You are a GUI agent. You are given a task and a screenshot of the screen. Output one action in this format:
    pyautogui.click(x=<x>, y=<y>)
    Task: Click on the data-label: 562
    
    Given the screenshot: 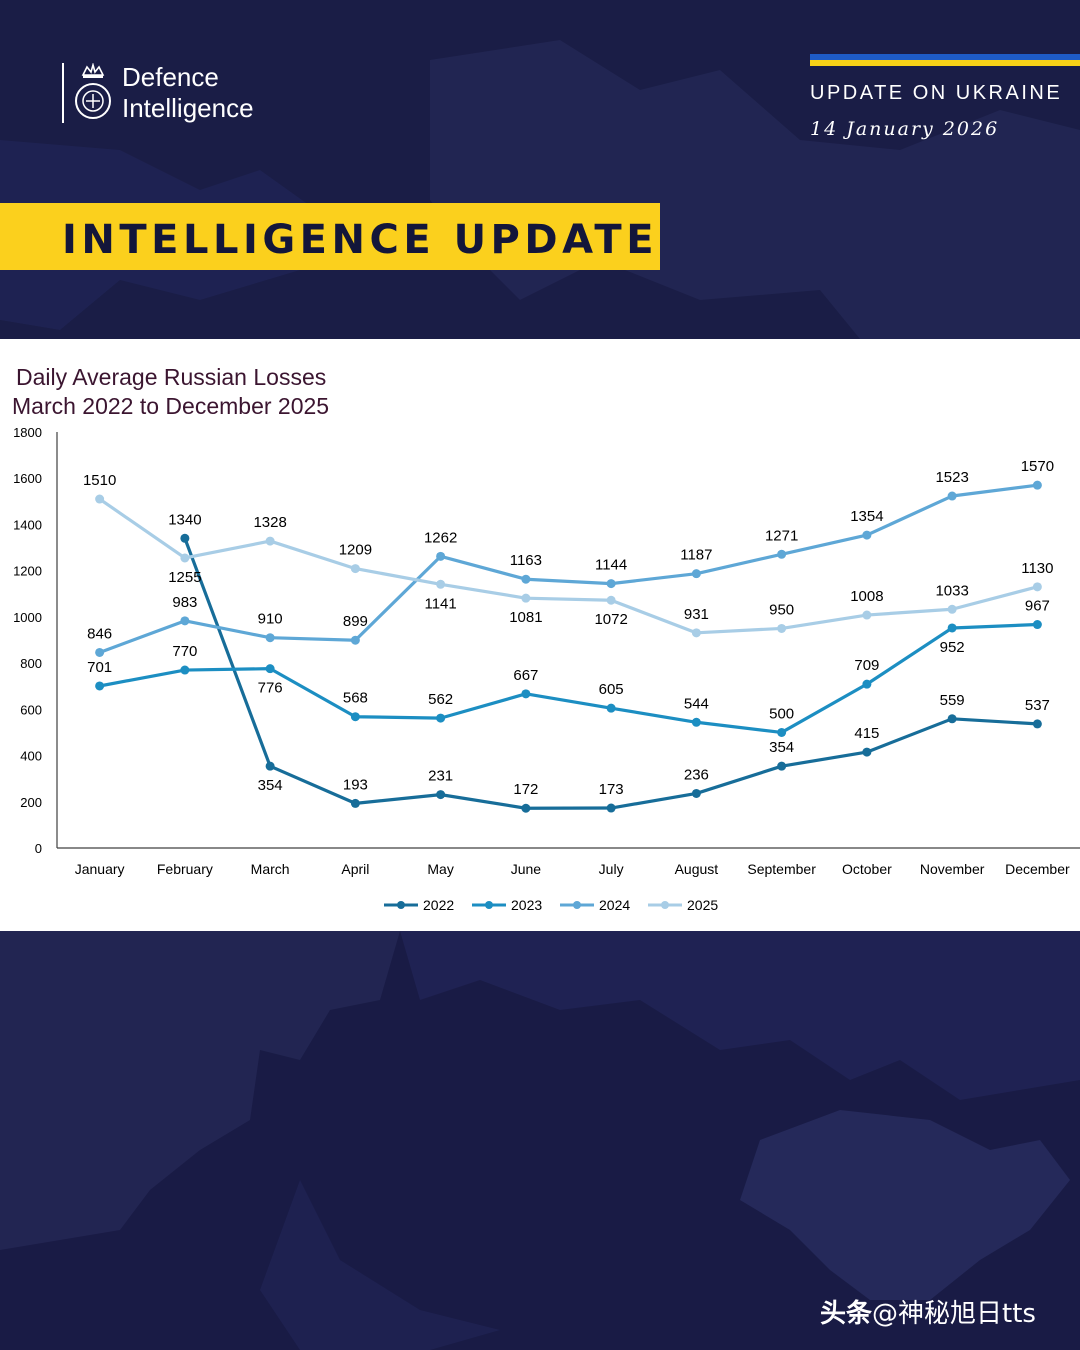 What is the action you would take?
    pyautogui.click(x=440, y=699)
    